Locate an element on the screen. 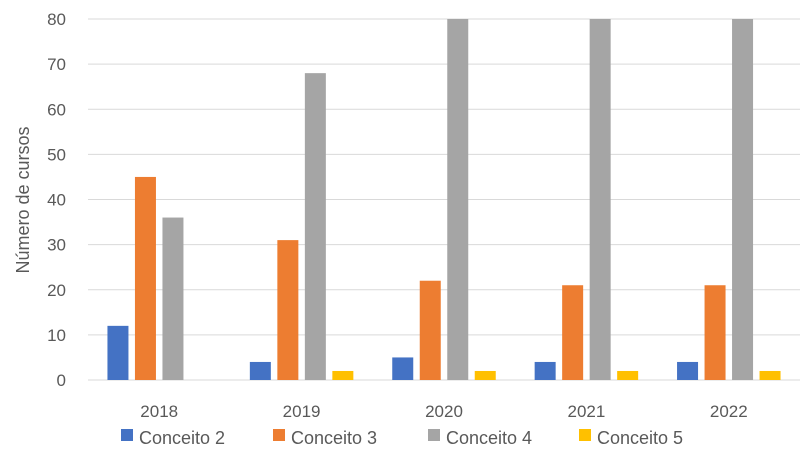  bar-conceito-4-2021 is located at coordinates (600, 199).